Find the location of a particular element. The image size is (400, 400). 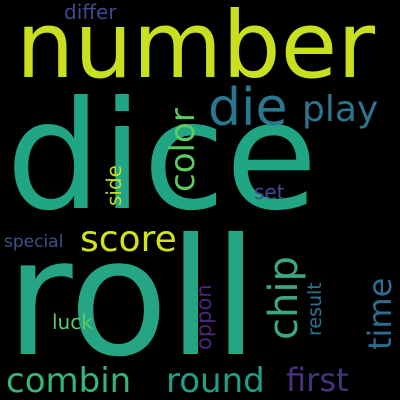

word-result: result is located at coordinates (315, 309).